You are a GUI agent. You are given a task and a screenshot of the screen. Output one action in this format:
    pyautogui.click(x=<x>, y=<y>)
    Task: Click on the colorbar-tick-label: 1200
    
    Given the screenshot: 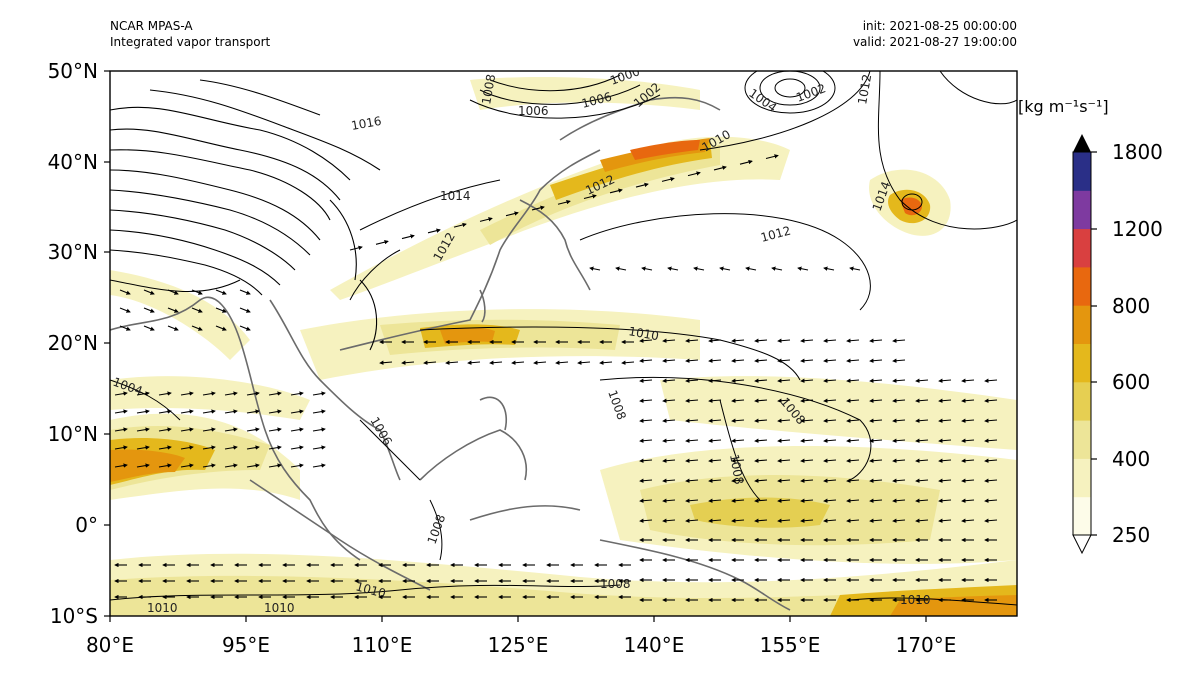 What is the action you would take?
    pyautogui.click(x=1137, y=229)
    